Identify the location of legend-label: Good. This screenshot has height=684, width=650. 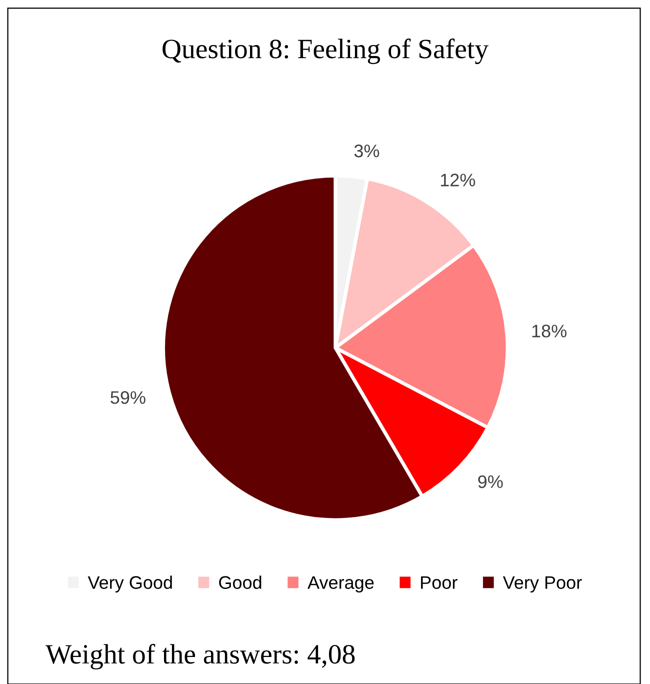
(240, 582).